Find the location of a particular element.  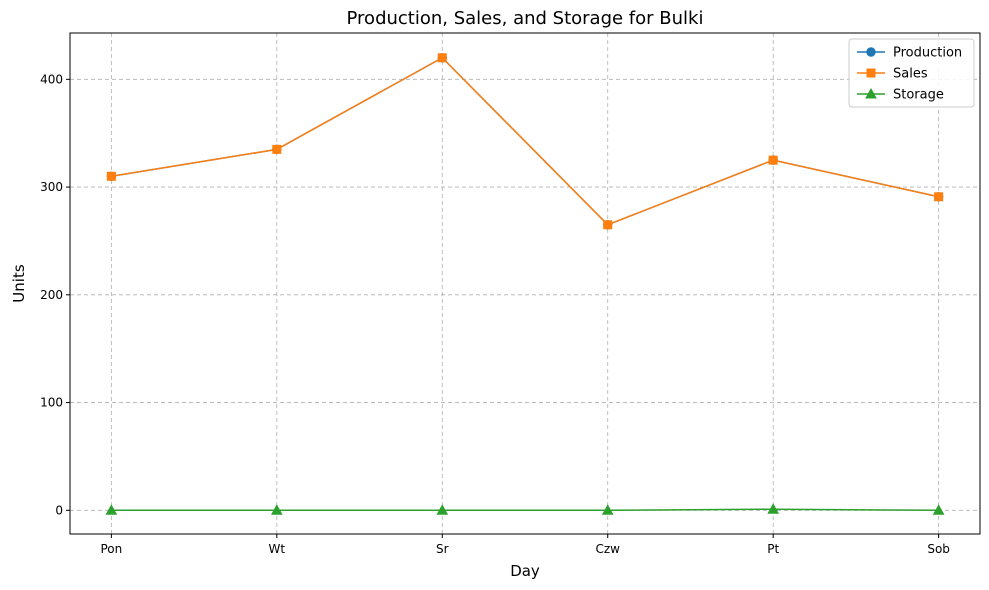

x-tick-label: Sob is located at coordinates (938, 549).